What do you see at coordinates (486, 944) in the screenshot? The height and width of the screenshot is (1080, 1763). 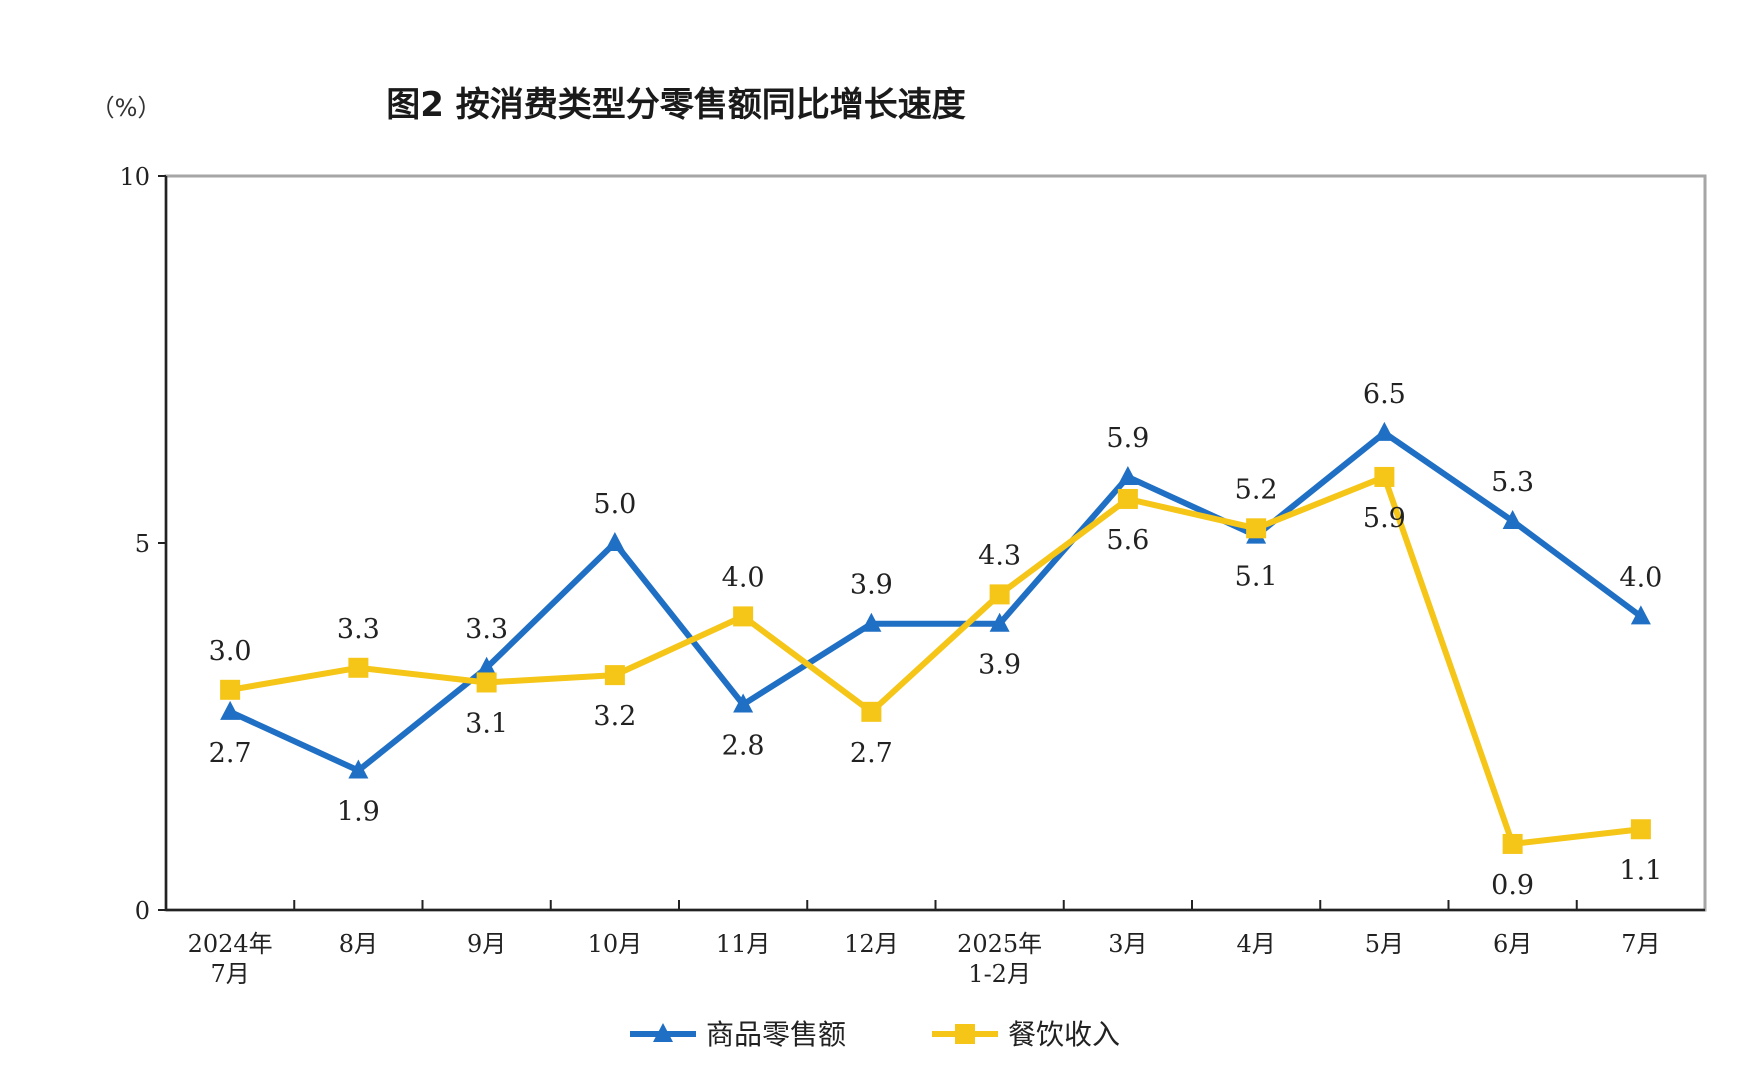 I see `x-tick-label: 9月` at bounding box center [486, 944].